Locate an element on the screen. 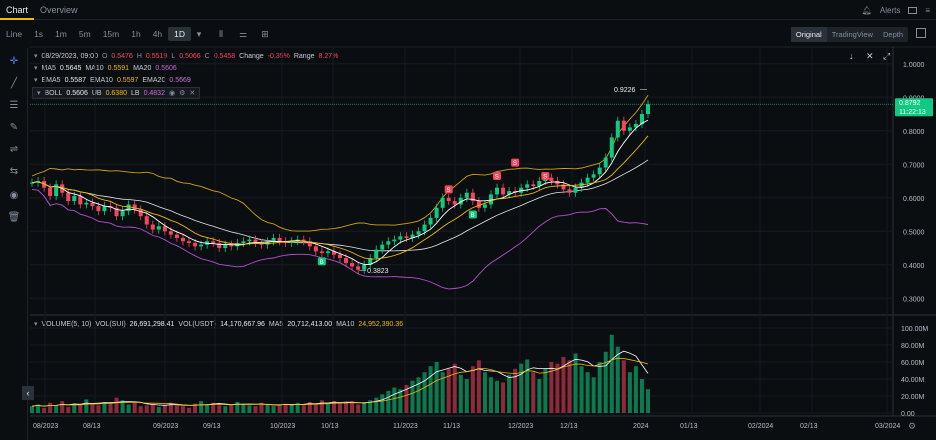  tab-overview: Overview is located at coordinates (59, 9).